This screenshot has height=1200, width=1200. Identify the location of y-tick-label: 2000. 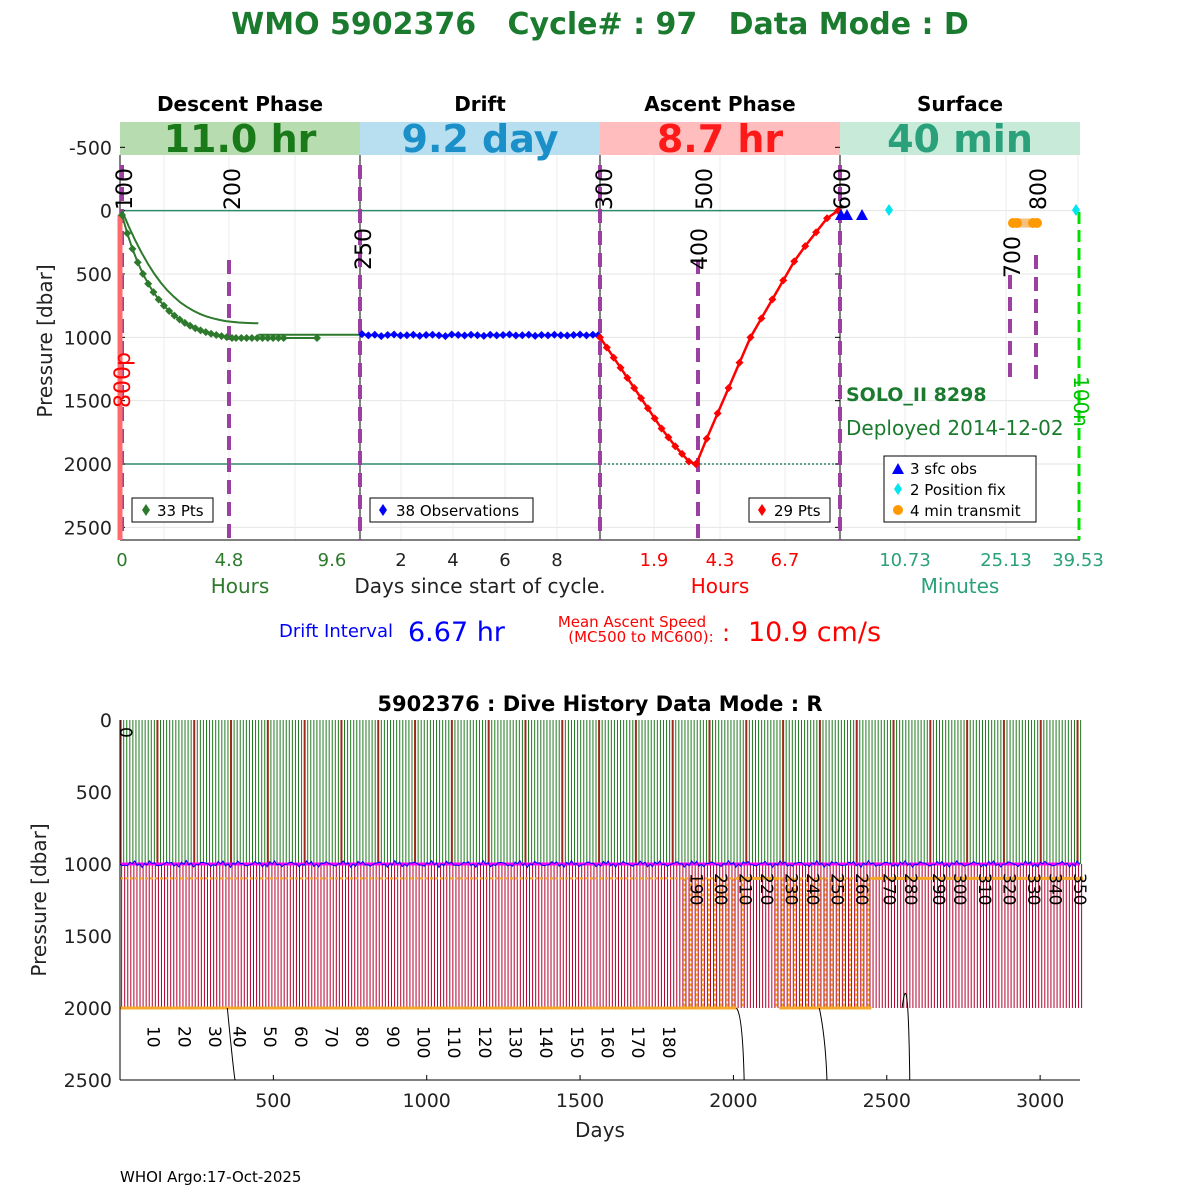
(88, 465).